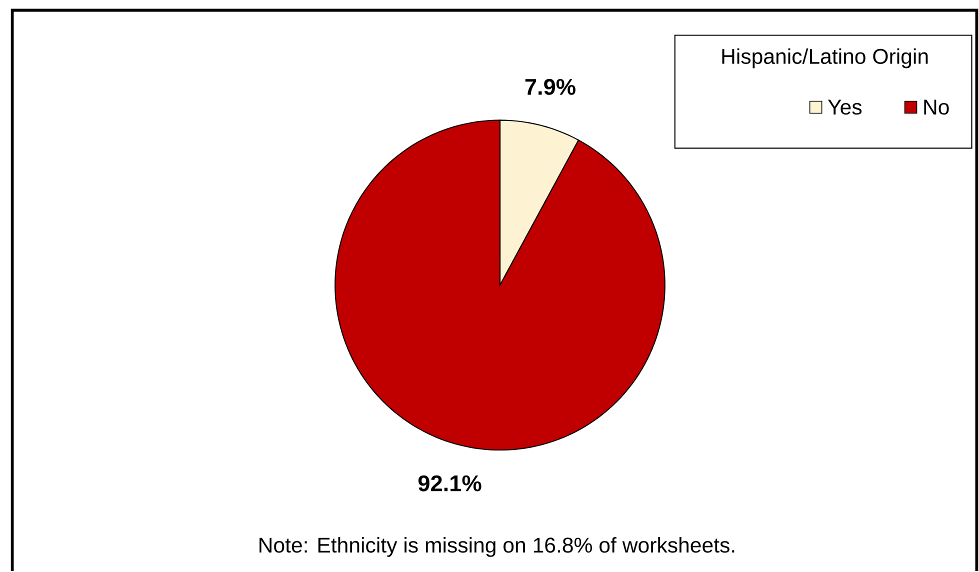  Describe the element at coordinates (497, 546) in the screenshot. I see `text: Note: Ethnicity is missing on 16.8% of worksheets.` at that location.